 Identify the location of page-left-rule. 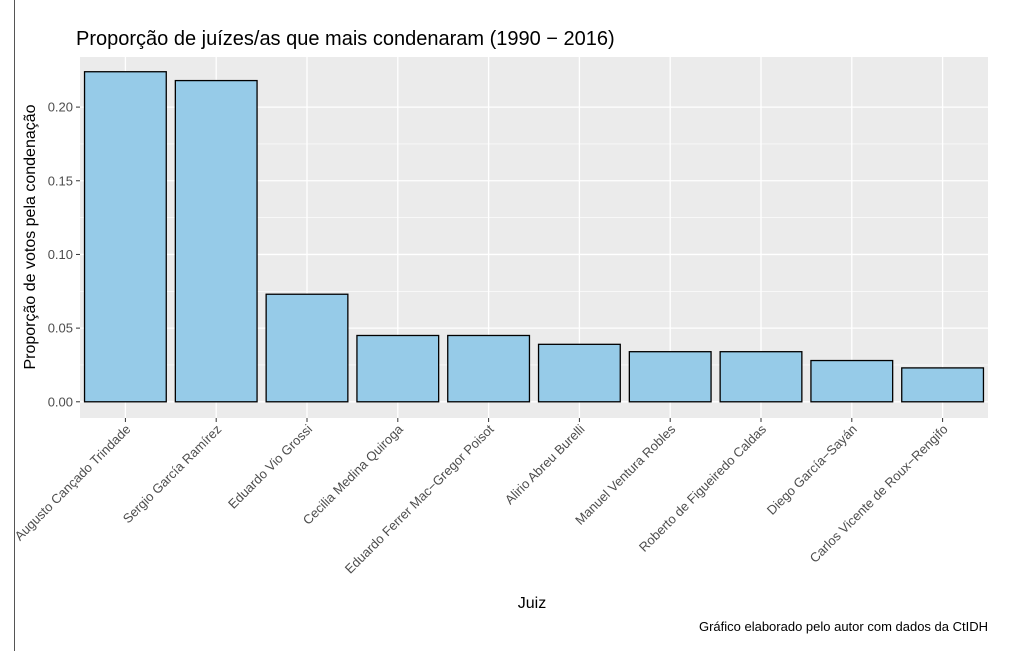
(14, 325).